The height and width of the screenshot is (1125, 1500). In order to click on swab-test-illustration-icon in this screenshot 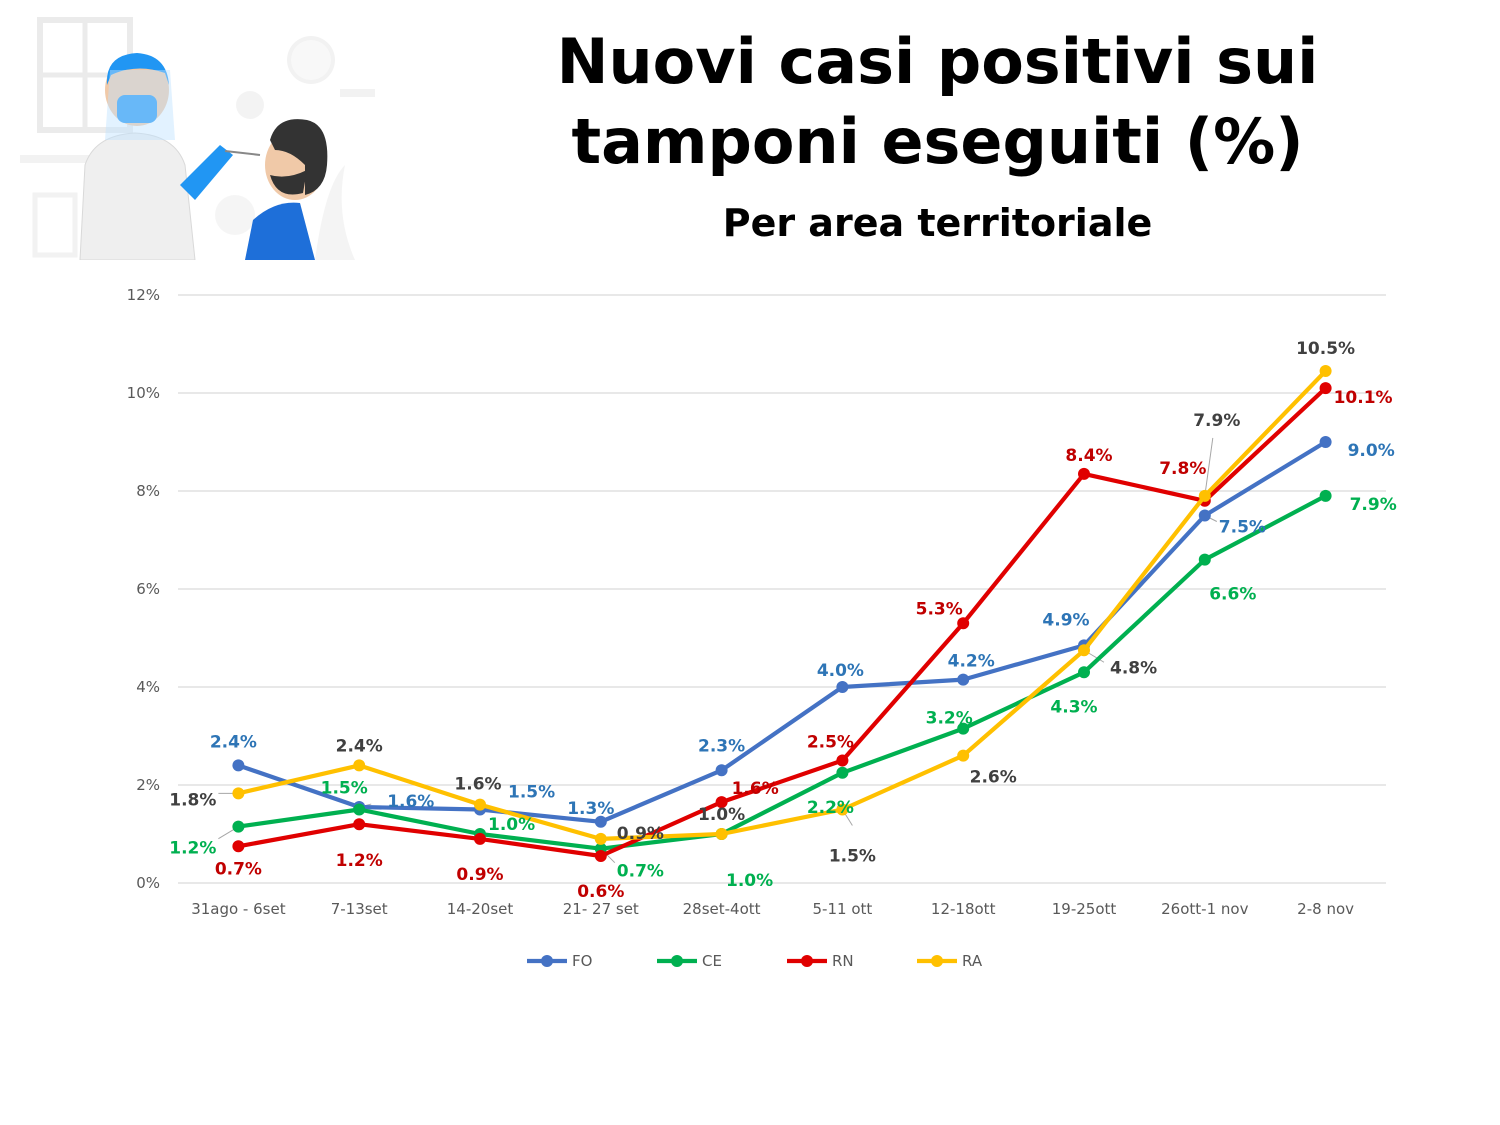, I will do `click(197, 138)`.